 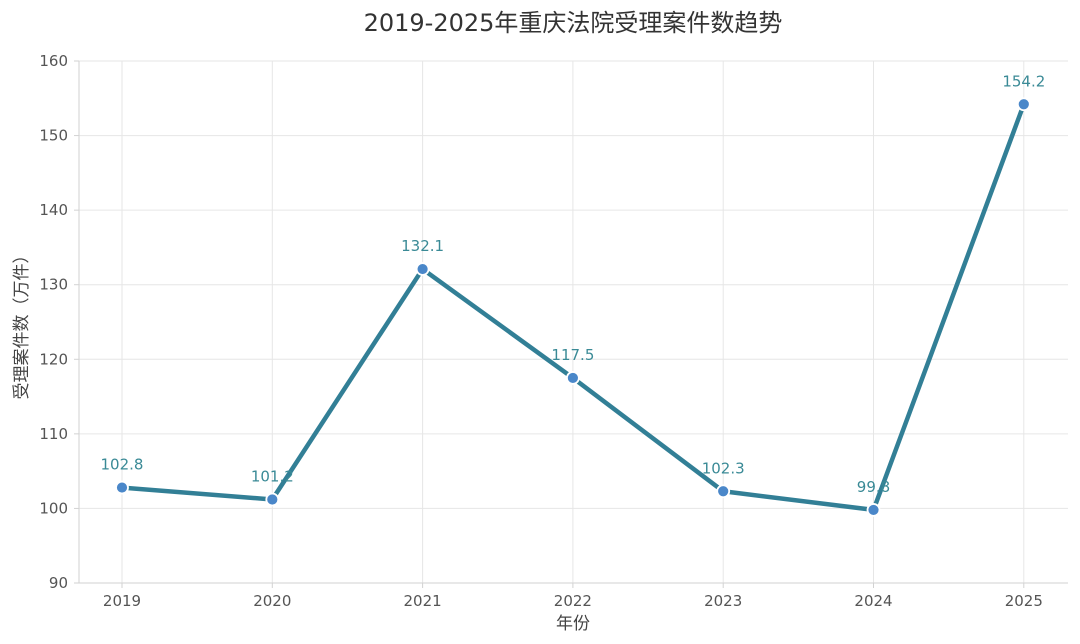 What do you see at coordinates (53, 285) in the screenshot?
I see `y-tick-label: 130` at bounding box center [53, 285].